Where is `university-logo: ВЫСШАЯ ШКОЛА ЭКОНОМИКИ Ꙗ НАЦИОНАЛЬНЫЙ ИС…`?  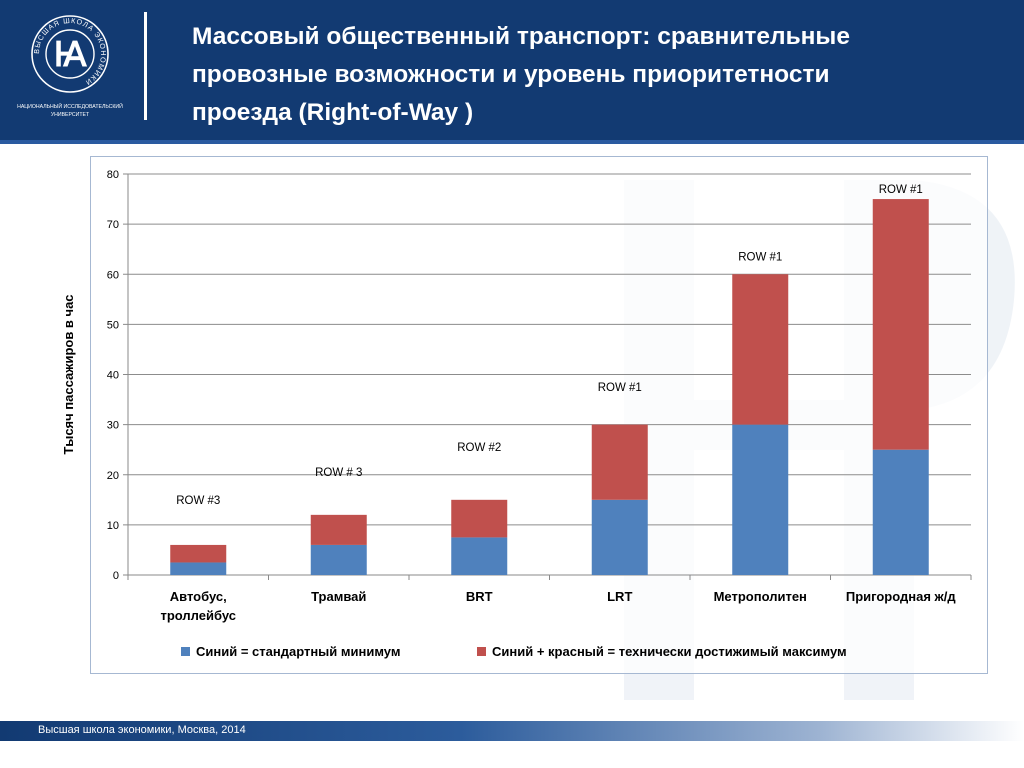
university-logo: ВЫСШАЯ ШКОЛА ЭКОНОМИКИ Ꙗ НАЦИОНАЛЬНЫЙ ИС… is located at coordinates (70, 66).